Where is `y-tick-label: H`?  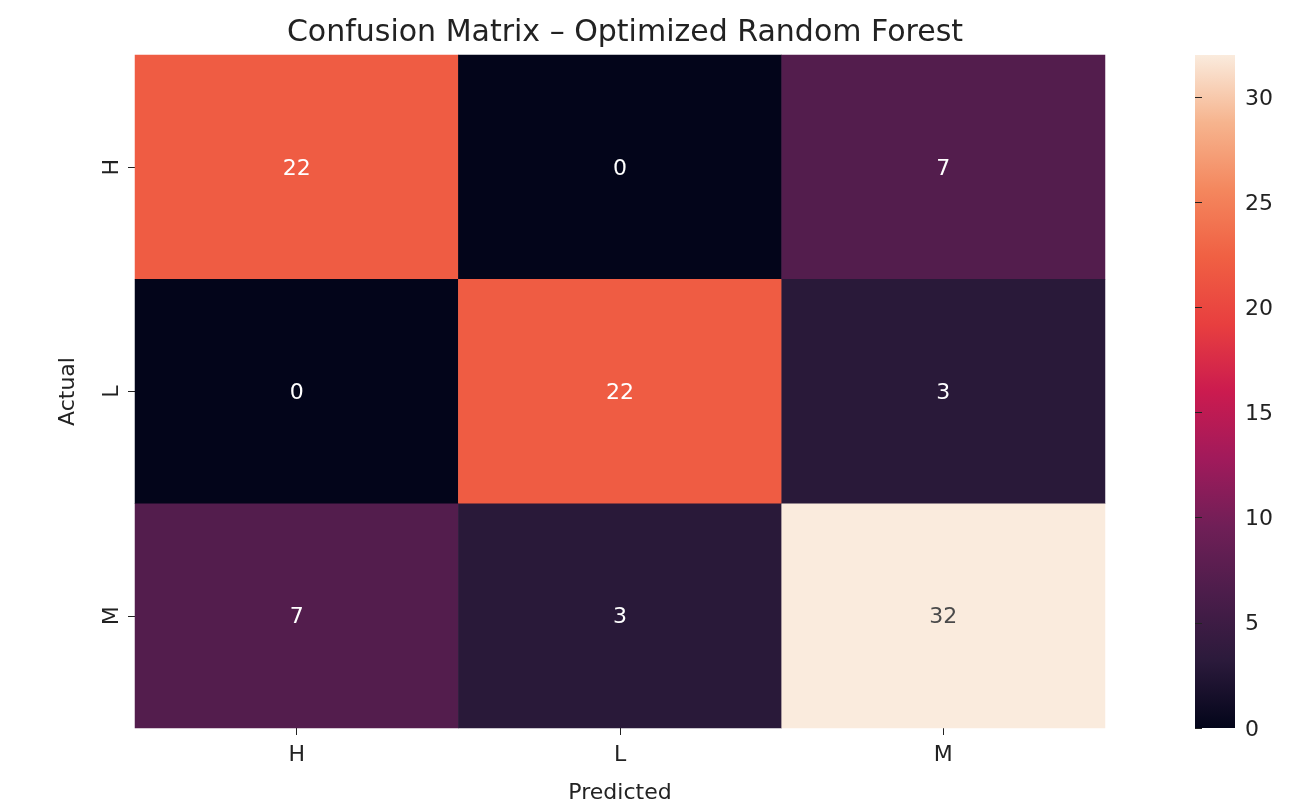
y-tick-label: H is located at coordinates (110, 167).